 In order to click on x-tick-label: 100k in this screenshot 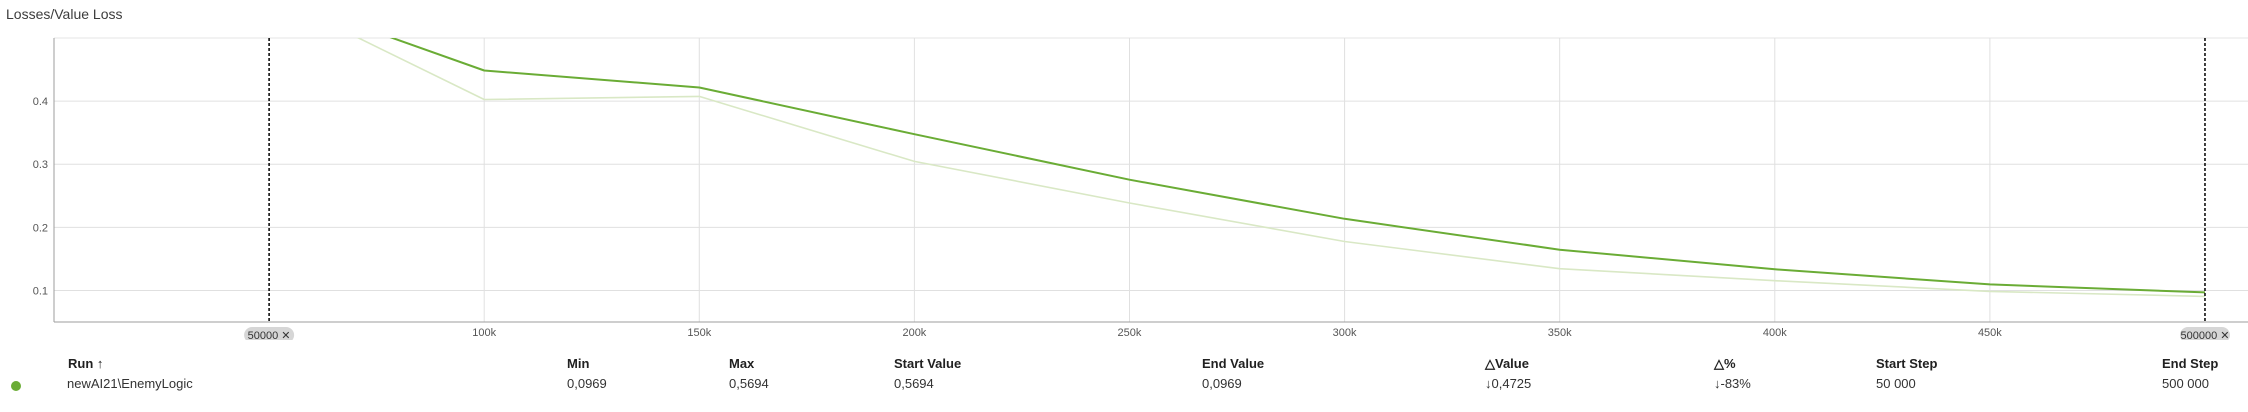, I will do `click(484, 333)`.